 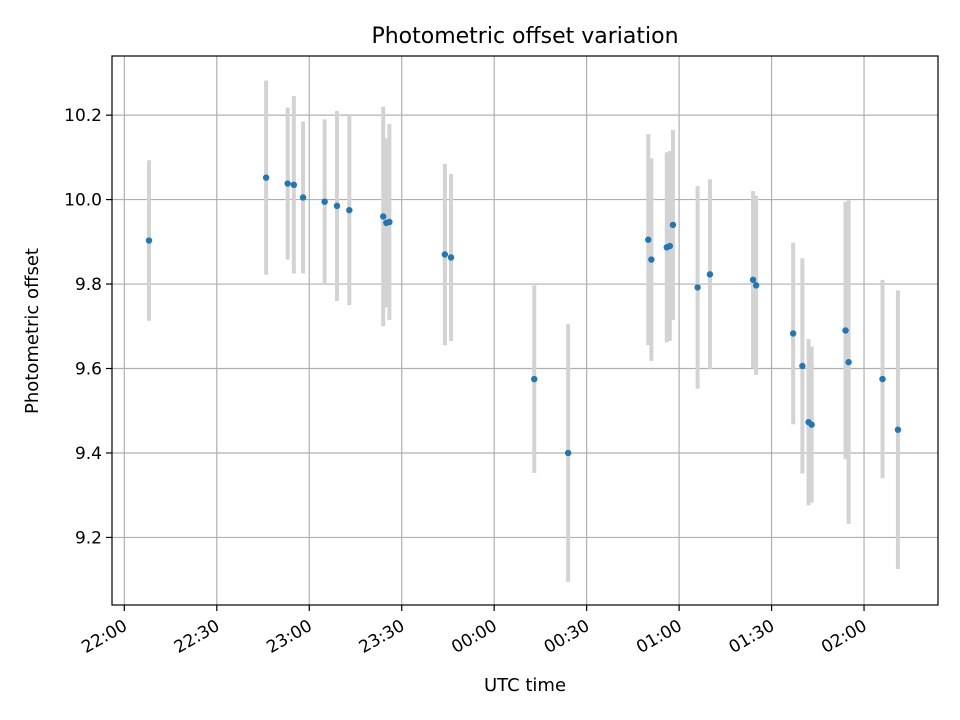 What do you see at coordinates (88, 370) in the screenshot?
I see `y-tick-label: 9.6` at bounding box center [88, 370].